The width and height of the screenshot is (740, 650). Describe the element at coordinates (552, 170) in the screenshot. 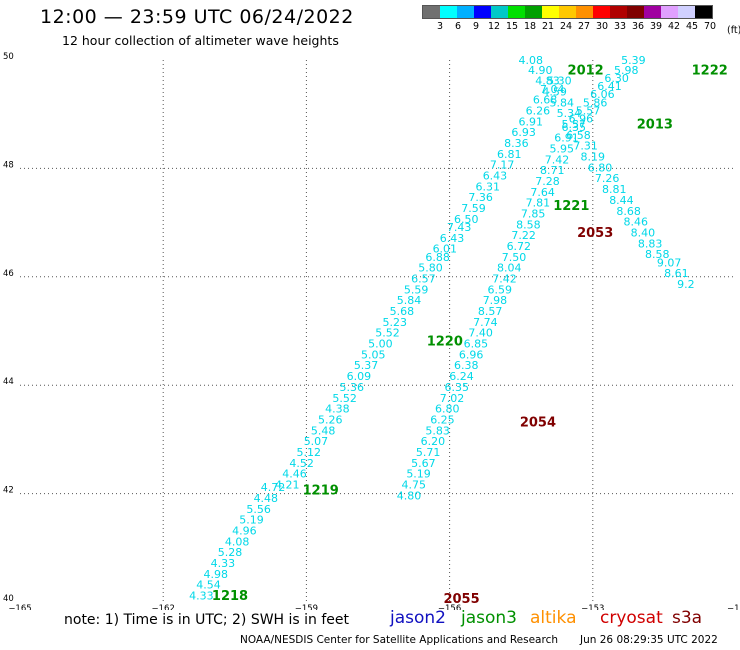

I see `wave-height-point: 8.71` at that location.